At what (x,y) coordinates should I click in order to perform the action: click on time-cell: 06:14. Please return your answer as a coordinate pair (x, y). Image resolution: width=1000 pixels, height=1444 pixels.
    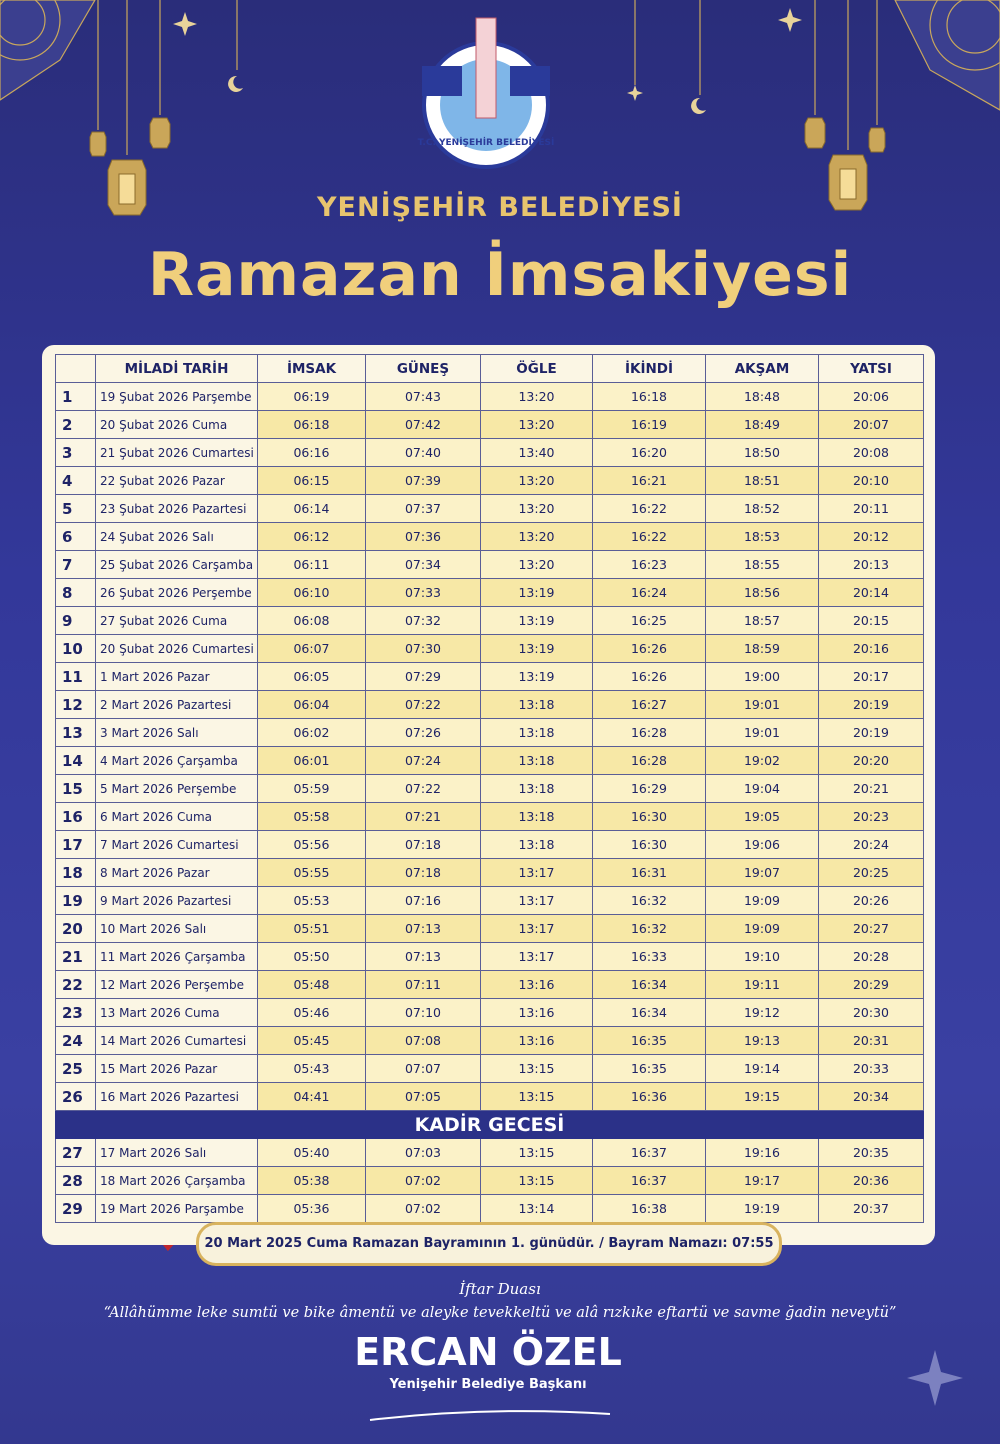
    Looking at the image, I should click on (311, 508).